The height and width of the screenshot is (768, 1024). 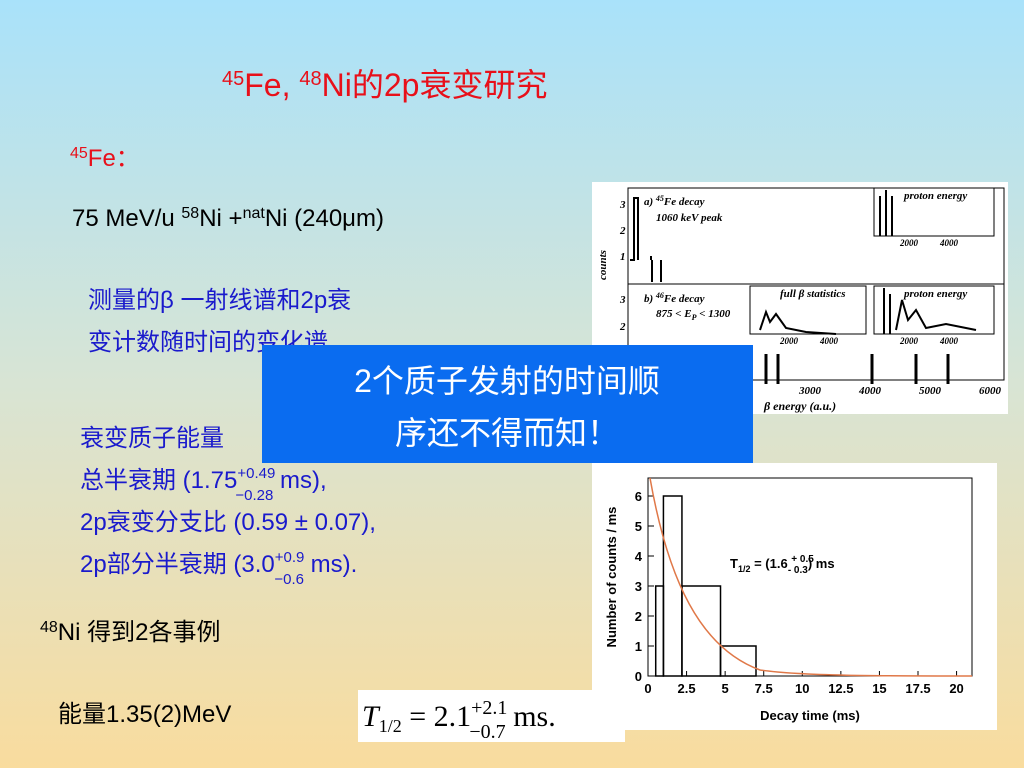 I want to click on panel-label: b) 46Fe decay, so click(x=674, y=298).